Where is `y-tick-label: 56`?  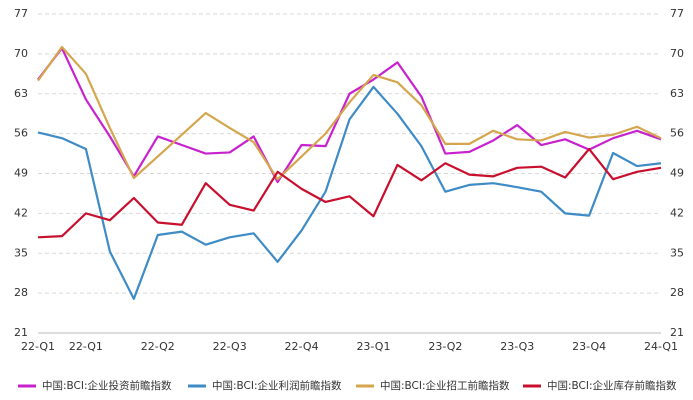 y-tick-label: 56 is located at coordinates (21, 133).